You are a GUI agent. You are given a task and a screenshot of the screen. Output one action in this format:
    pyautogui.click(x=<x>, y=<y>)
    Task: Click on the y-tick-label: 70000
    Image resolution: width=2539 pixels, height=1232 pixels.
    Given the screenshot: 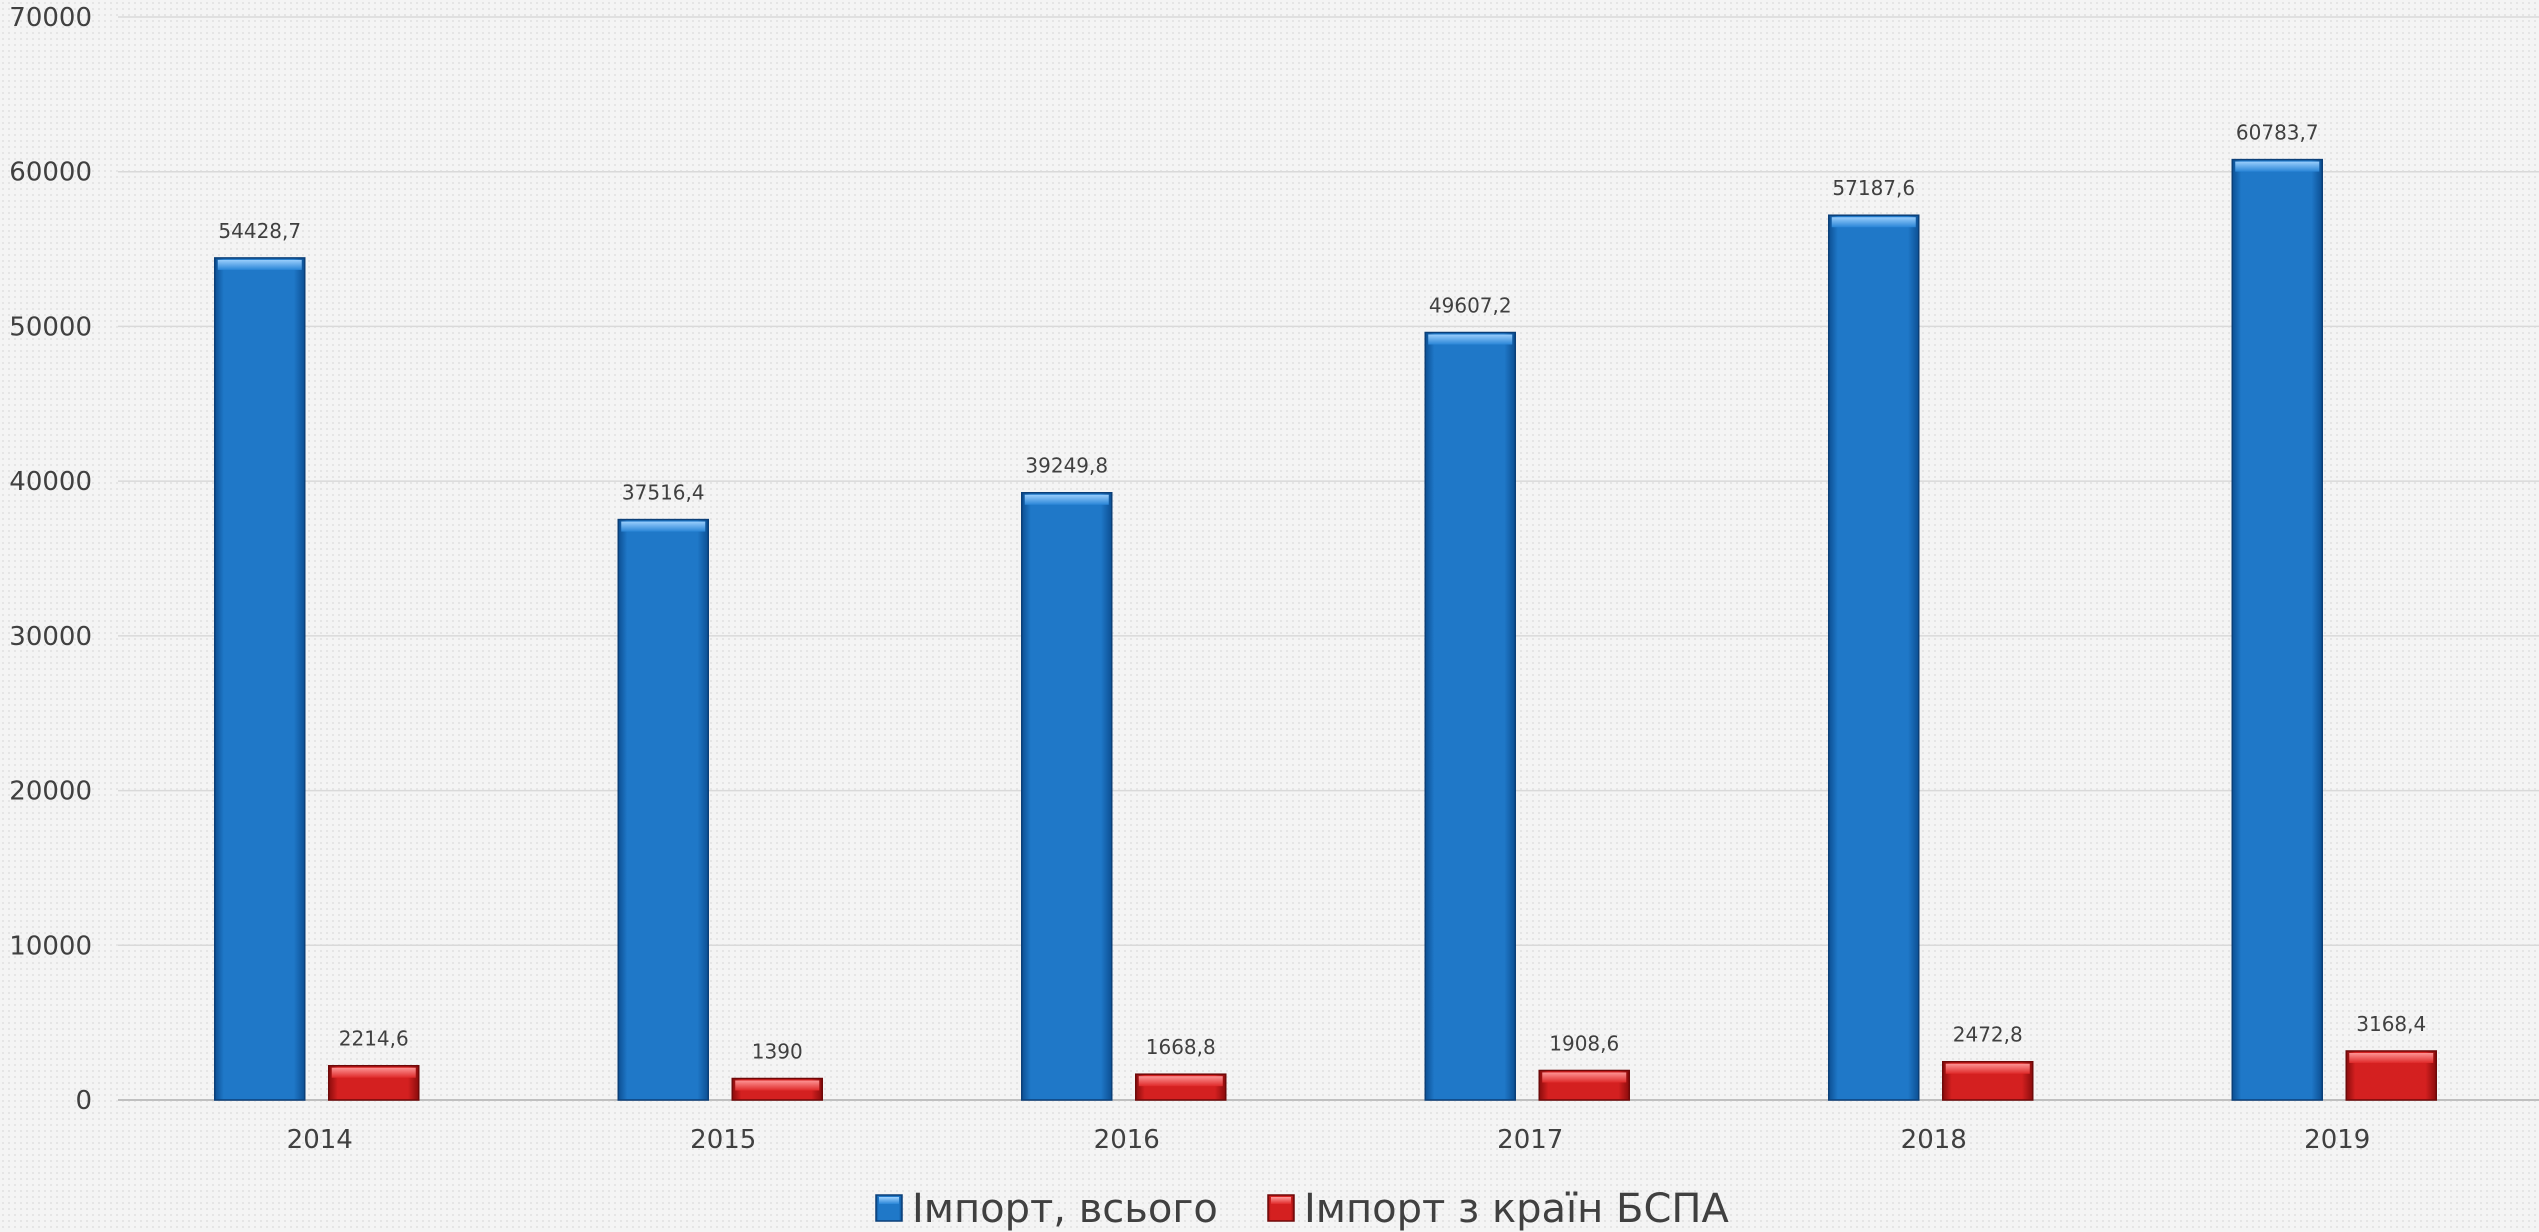 What is the action you would take?
    pyautogui.click(x=50, y=18)
    